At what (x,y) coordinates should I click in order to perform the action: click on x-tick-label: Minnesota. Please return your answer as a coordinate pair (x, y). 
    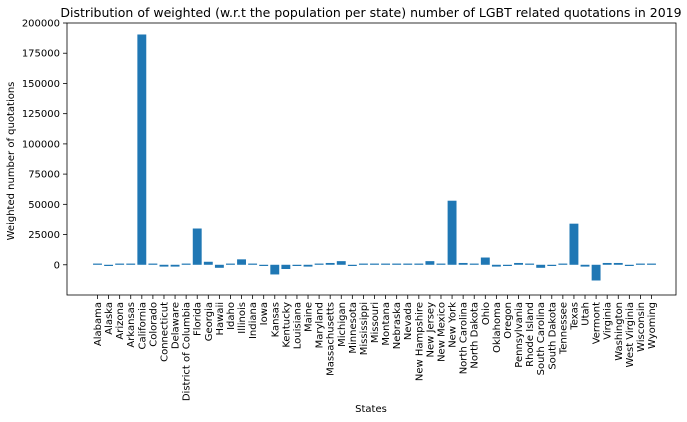
    Looking at the image, I should click on (353, 328).